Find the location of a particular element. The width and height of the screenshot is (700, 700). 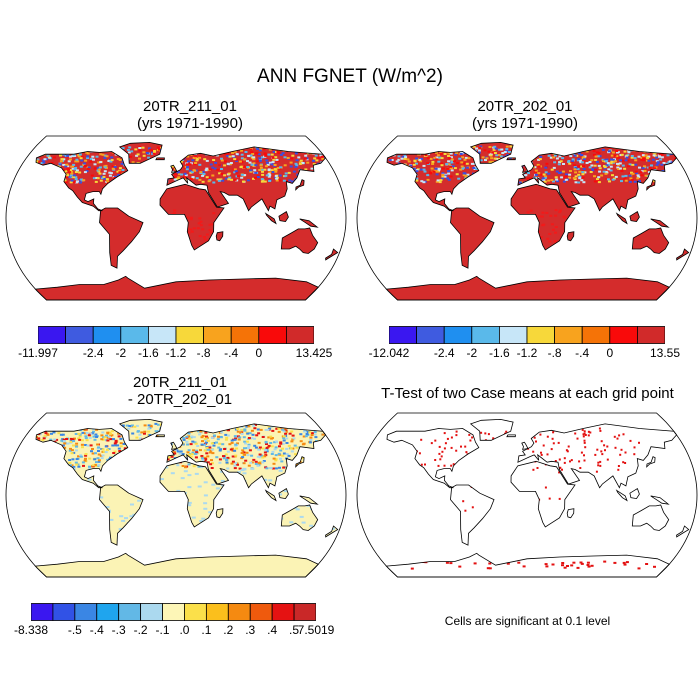

colorbar-tick-label: .4 is located at coordinates (272, 630).